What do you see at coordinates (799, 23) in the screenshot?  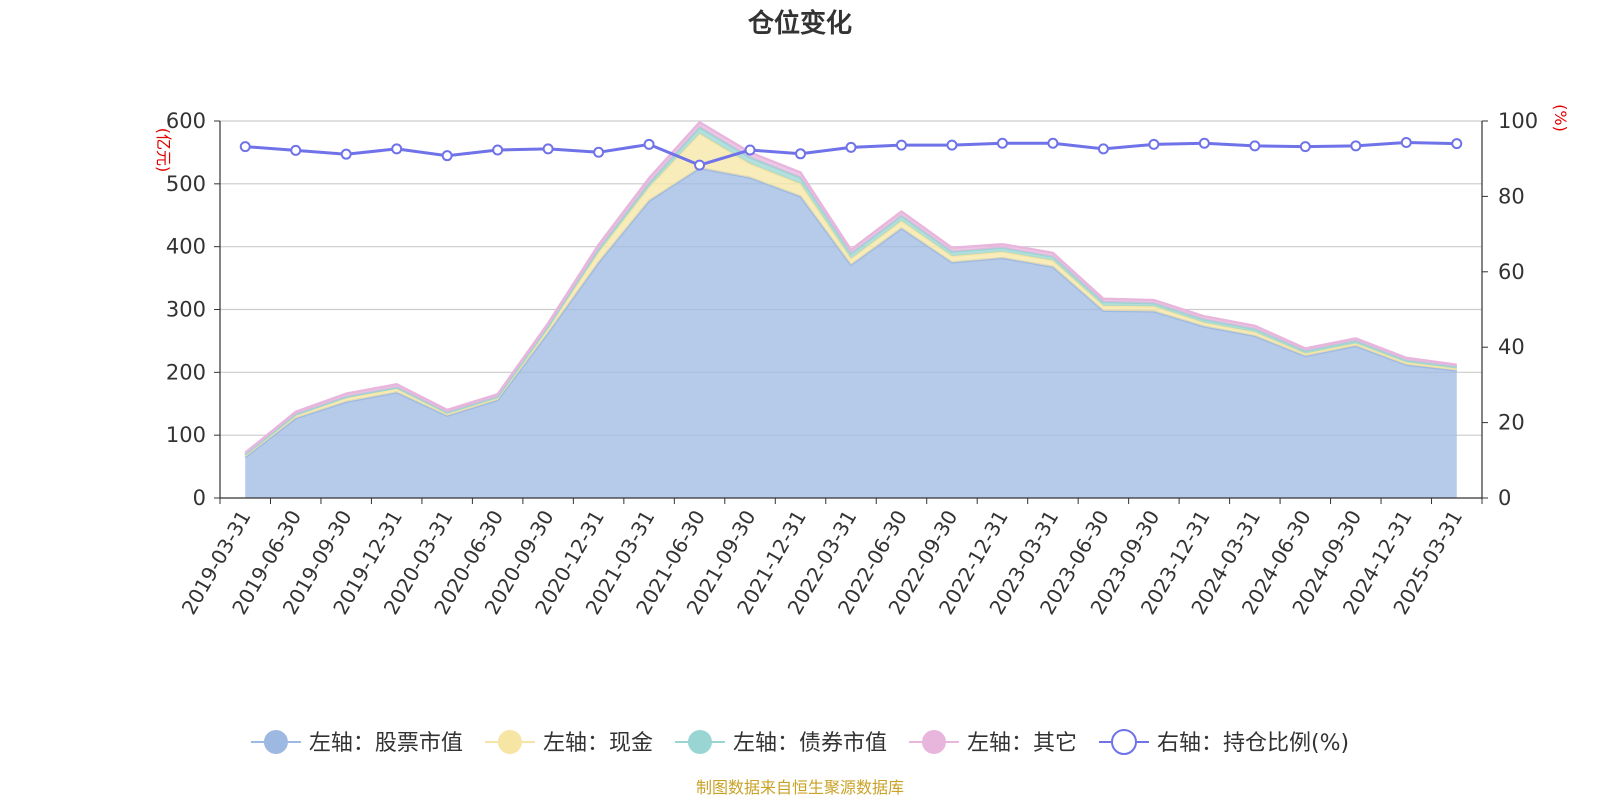 I see `chart-title: 仓位变化` at bounding box center [799, 23].